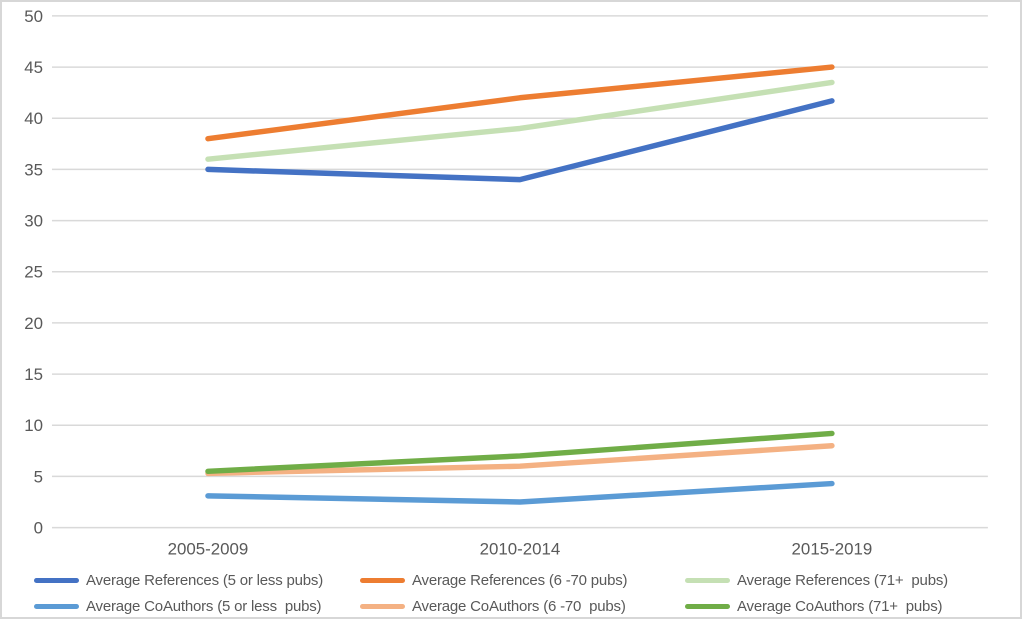 The image size is (1022, 619). What do you see at coordinates (33, 221) in the screenshot?
I see `y-axis-tick-label: 30` at bounding box center [33, 221].